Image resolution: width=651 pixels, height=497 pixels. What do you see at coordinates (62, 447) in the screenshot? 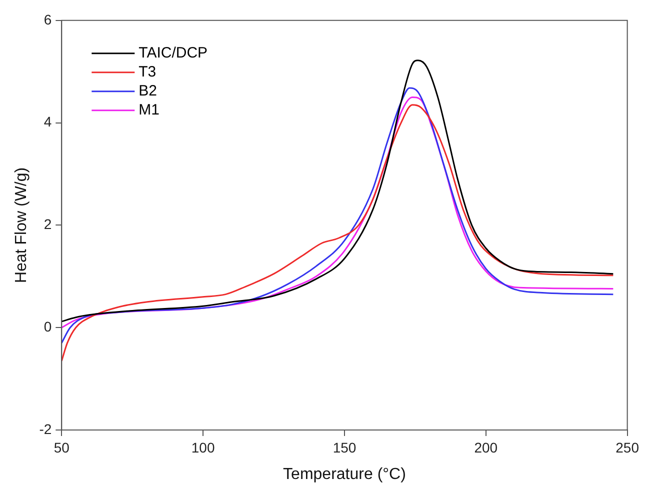
I see `x-tick-label: 50` at bounding box center [62, 447].